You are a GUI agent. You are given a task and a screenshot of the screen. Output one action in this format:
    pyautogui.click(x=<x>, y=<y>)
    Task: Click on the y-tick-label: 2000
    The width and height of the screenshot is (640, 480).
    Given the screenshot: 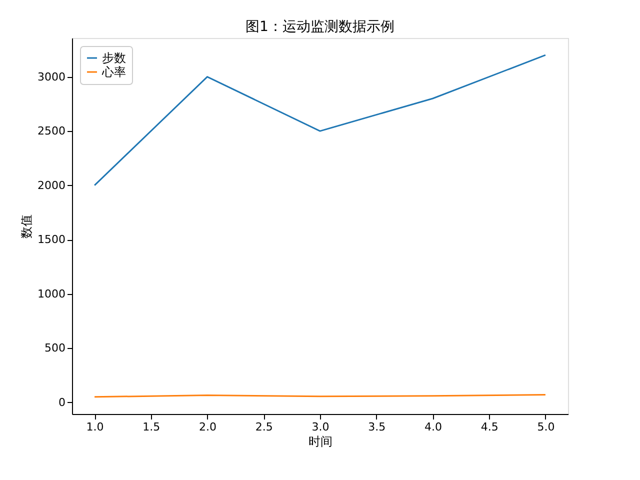 What is the action you would take?
    pyautogui.click(x=52, y=185)
    